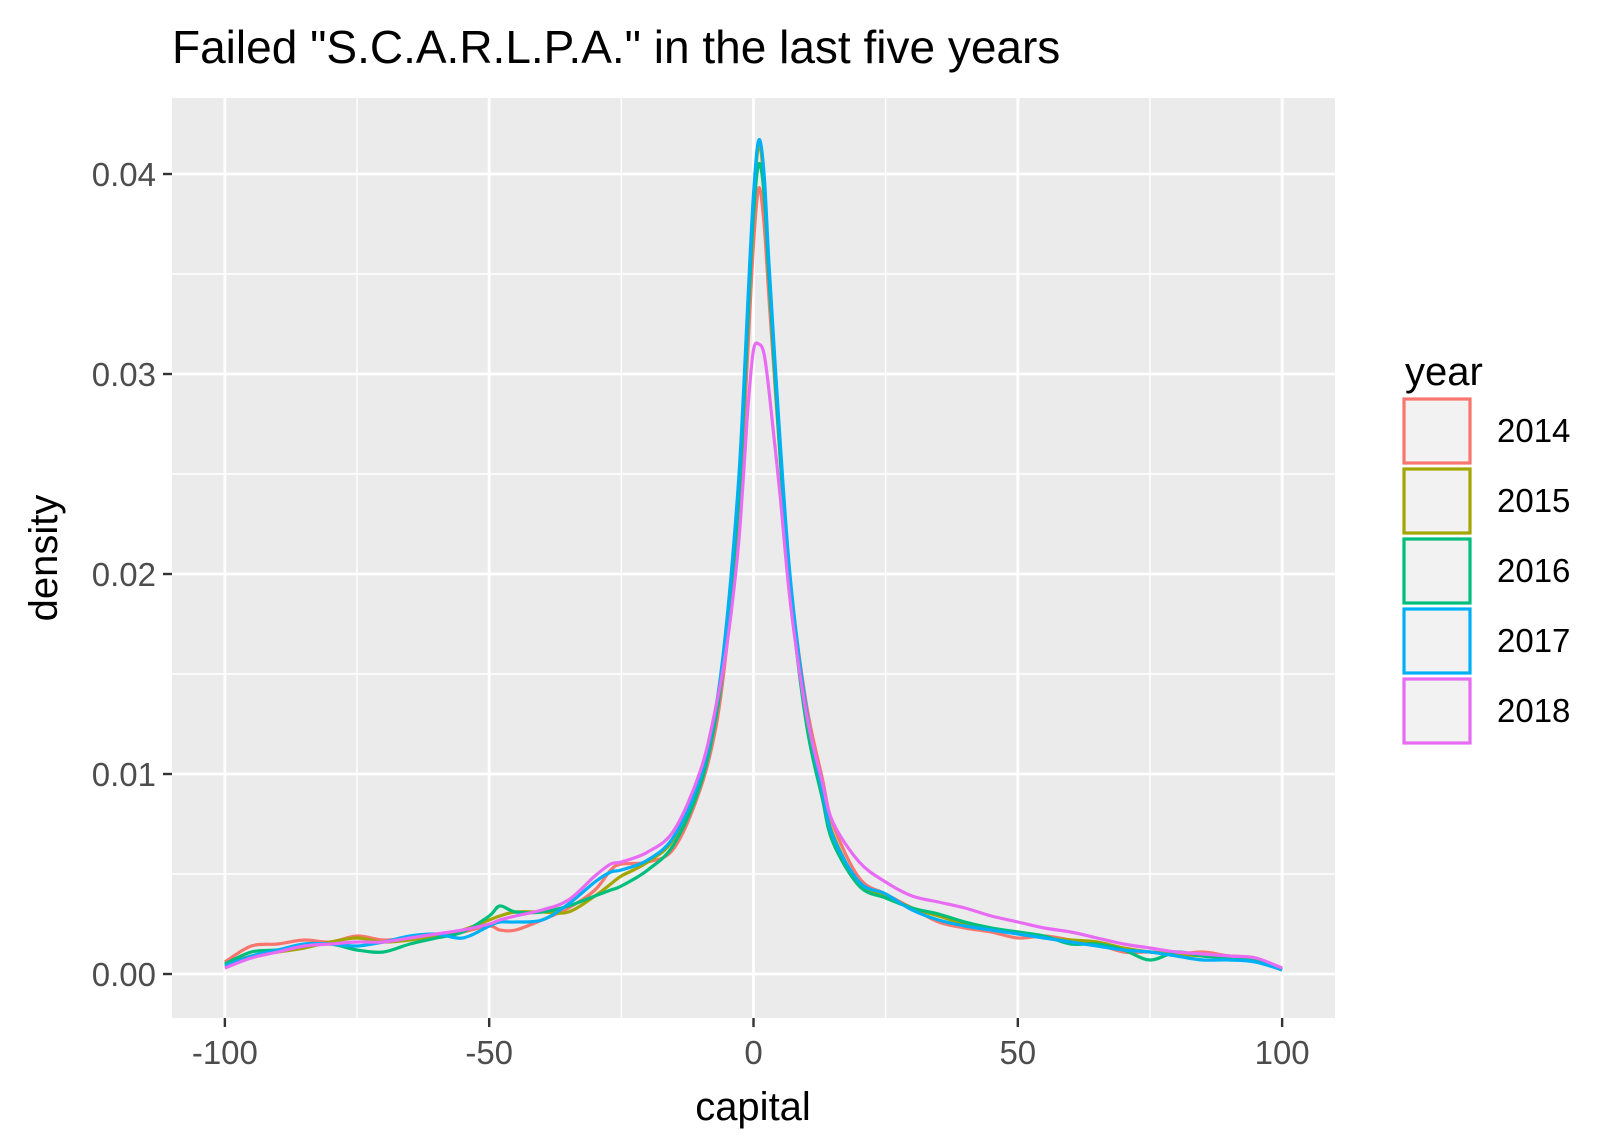 Image resolution: width=1612 pixels, height=1140 pixels. What do you see at coordinates (124, 574) in the screenshot?
I see `y-tick-label: 0.02` at bounding box center [124, 574].